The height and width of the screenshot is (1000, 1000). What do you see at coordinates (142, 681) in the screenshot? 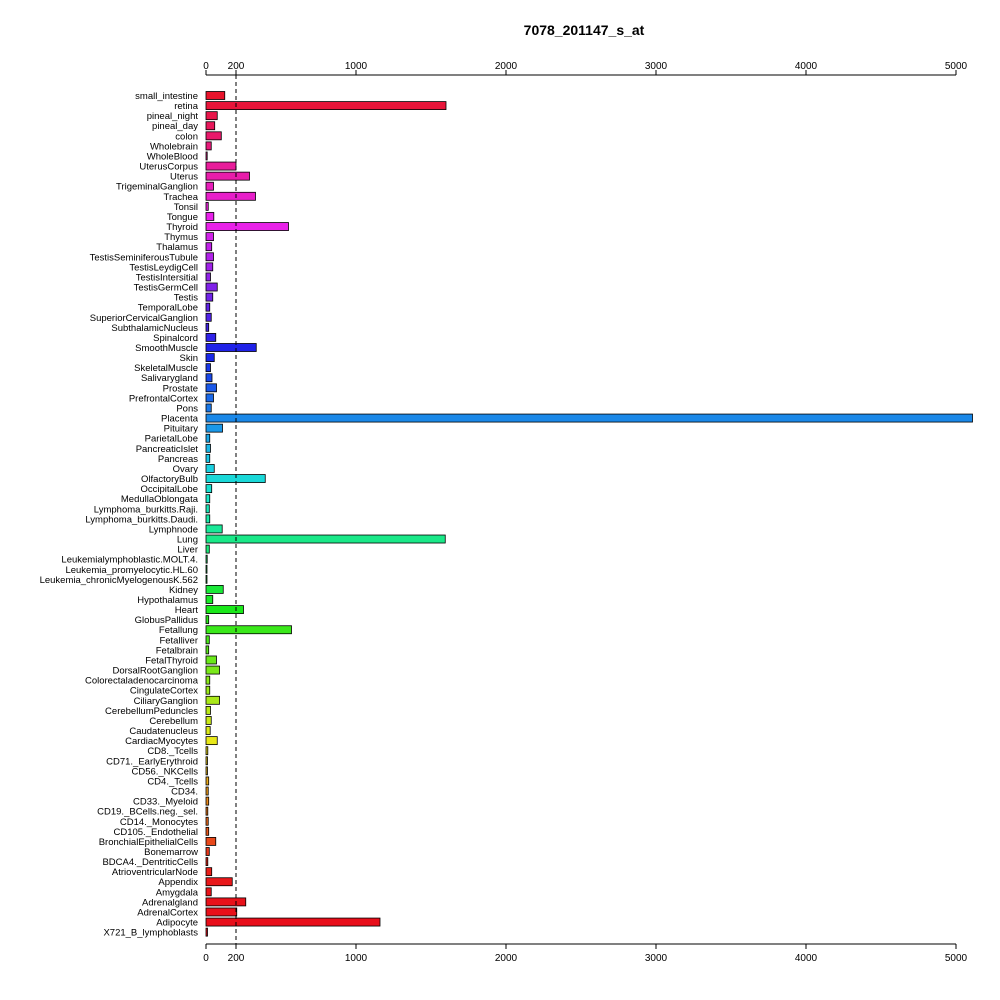
I see `category-label: Colorectaladenocarcinoma` at bounding box center [142, 681].